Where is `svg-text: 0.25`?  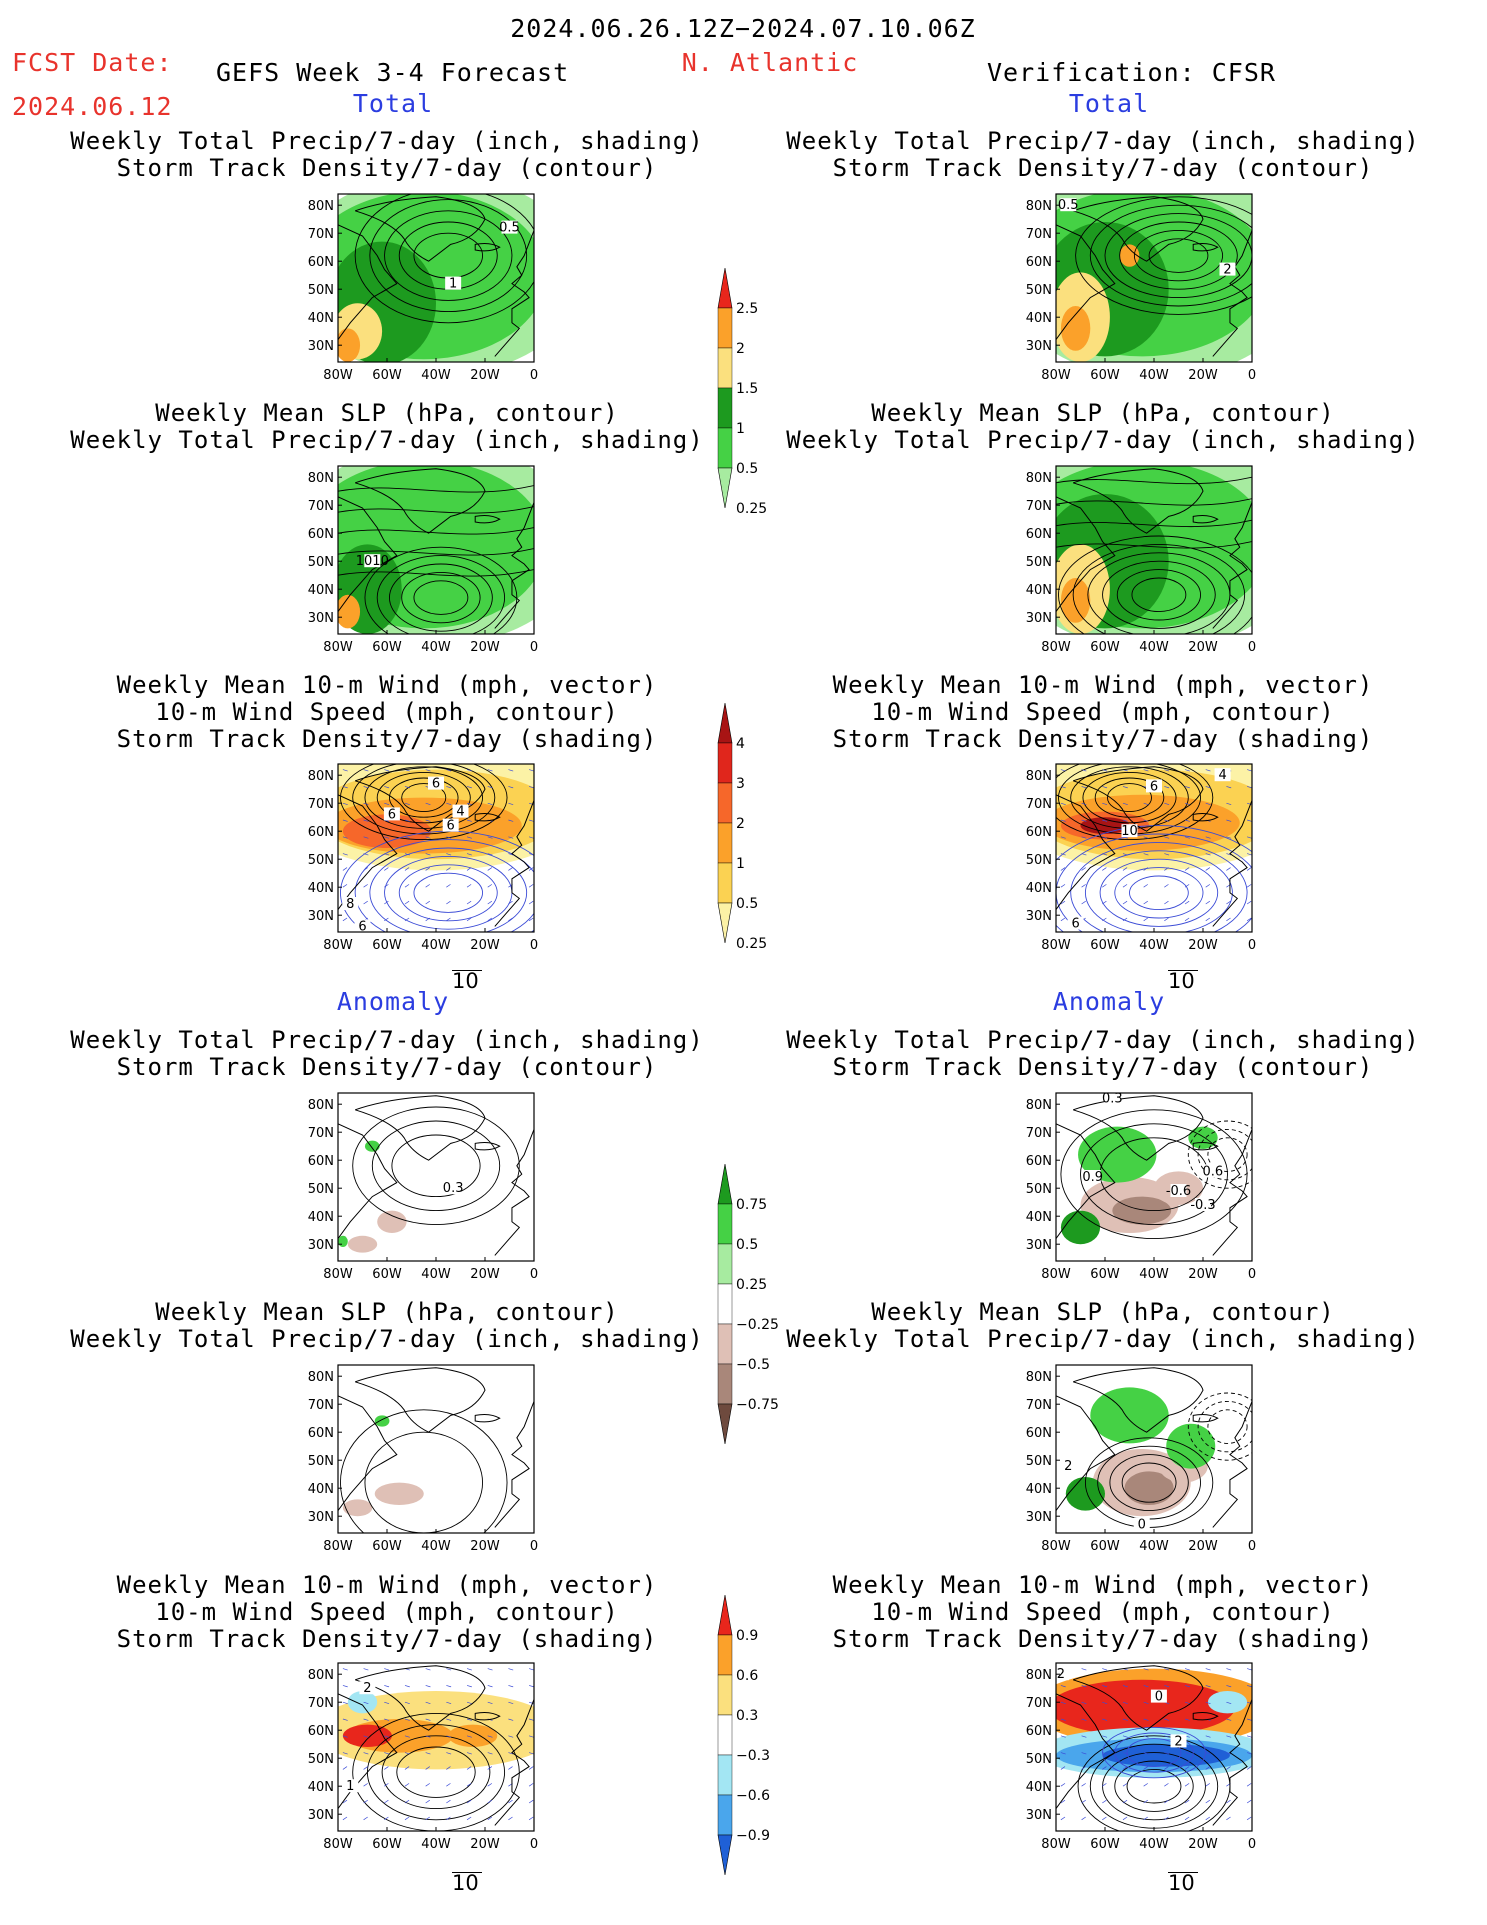 svg-text: 0.25 is located at coordinates (751, 509).